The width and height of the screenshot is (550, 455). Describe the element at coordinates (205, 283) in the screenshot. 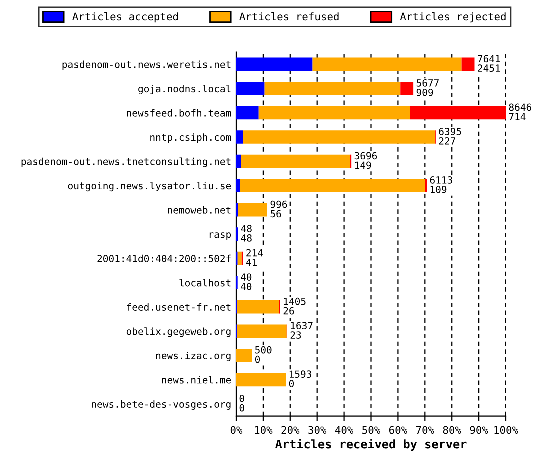

I see `y-tick-label: localhost` at that location.